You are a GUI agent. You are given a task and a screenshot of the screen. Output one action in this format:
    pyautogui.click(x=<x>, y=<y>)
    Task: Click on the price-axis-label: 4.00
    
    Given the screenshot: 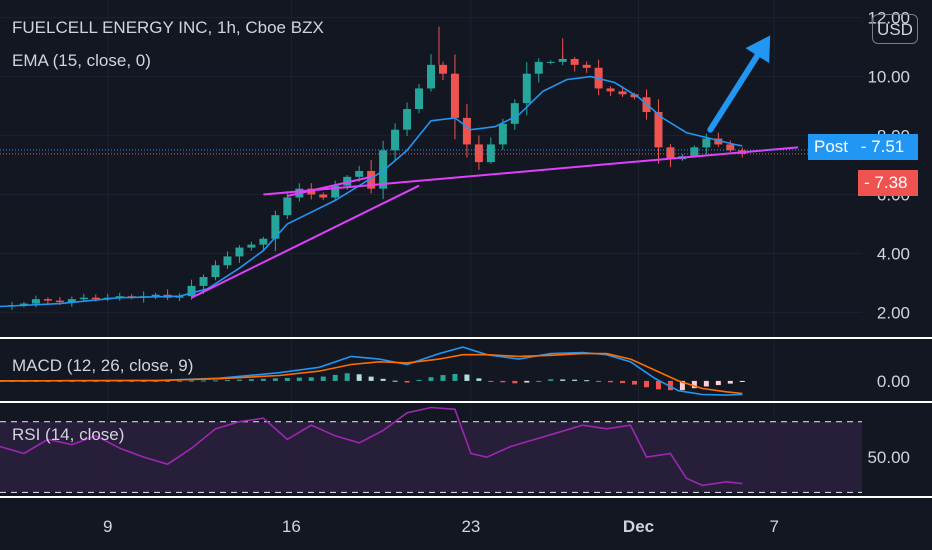 What is the action you would take?
    pyautogui.click(x=893, y=253)
    